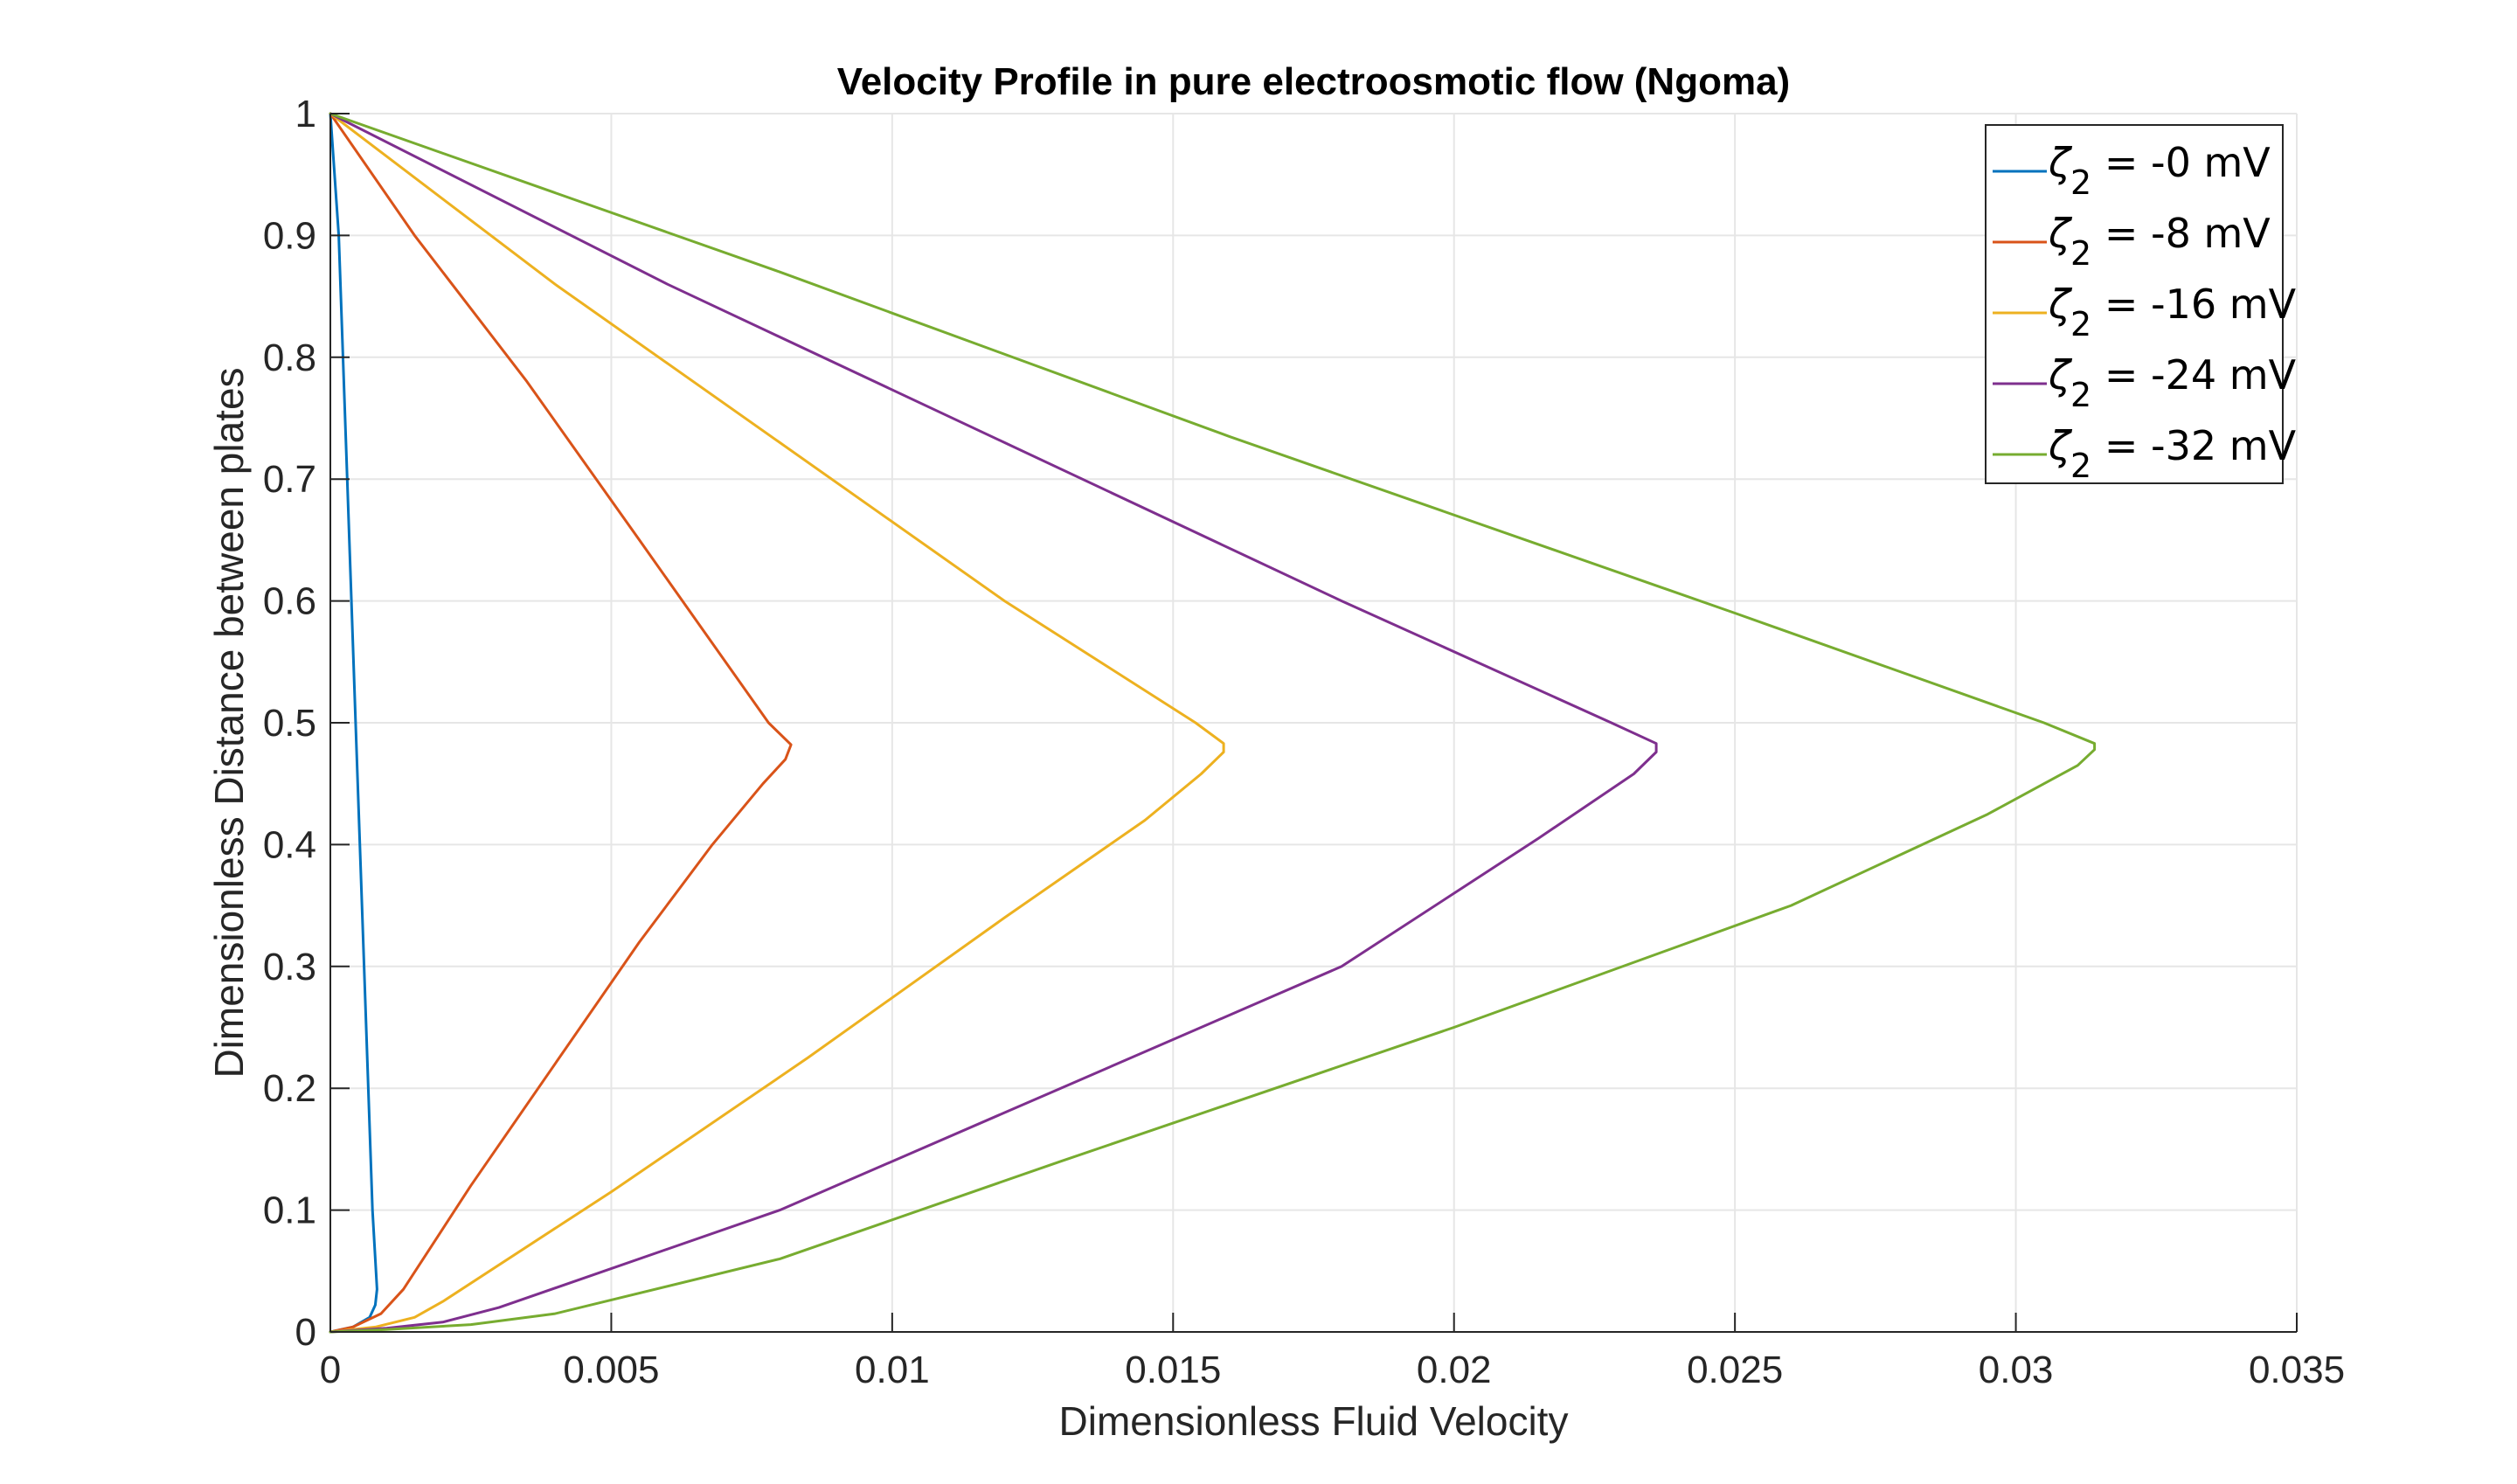 This screenshot has width=2517, height=1484. Describe the element at coordinates (2172, 453) in the screenshot. I see `legend-label-5: ζ2 = -32 mV` at that location.